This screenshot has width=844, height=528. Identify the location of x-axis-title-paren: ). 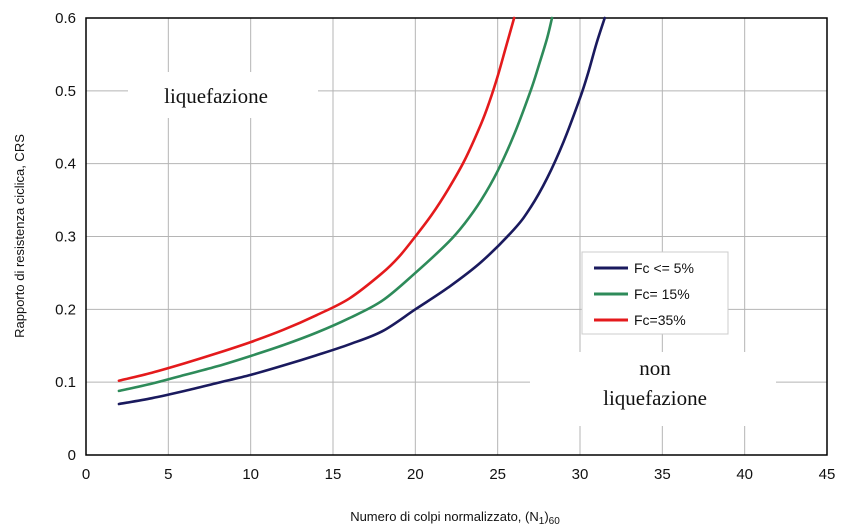
(546, 516).